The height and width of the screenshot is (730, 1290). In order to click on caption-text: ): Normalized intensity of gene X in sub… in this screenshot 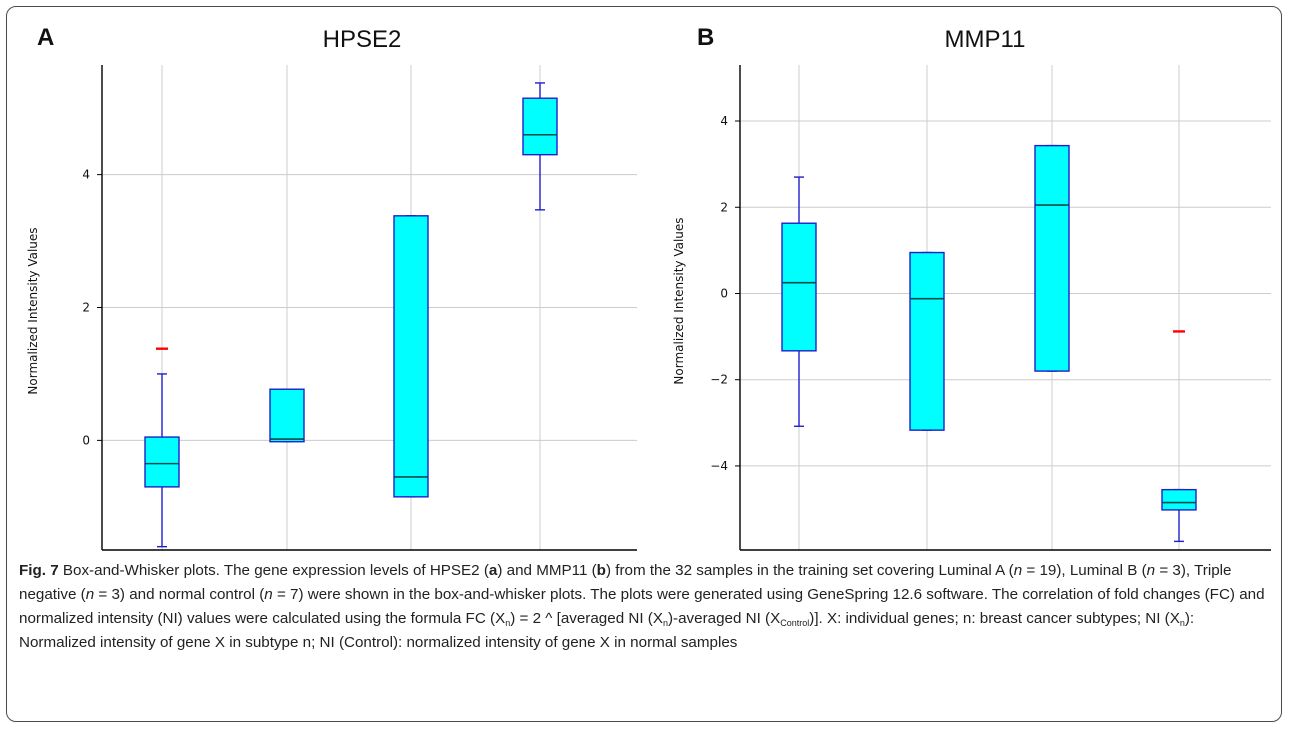, I will do `click(607, 630)`.